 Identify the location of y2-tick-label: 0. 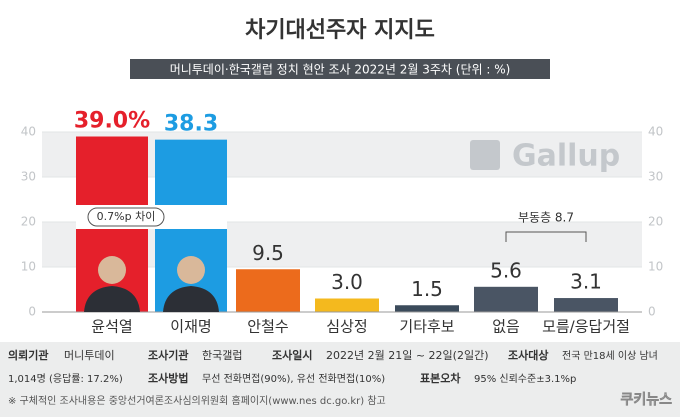
(652, 312).